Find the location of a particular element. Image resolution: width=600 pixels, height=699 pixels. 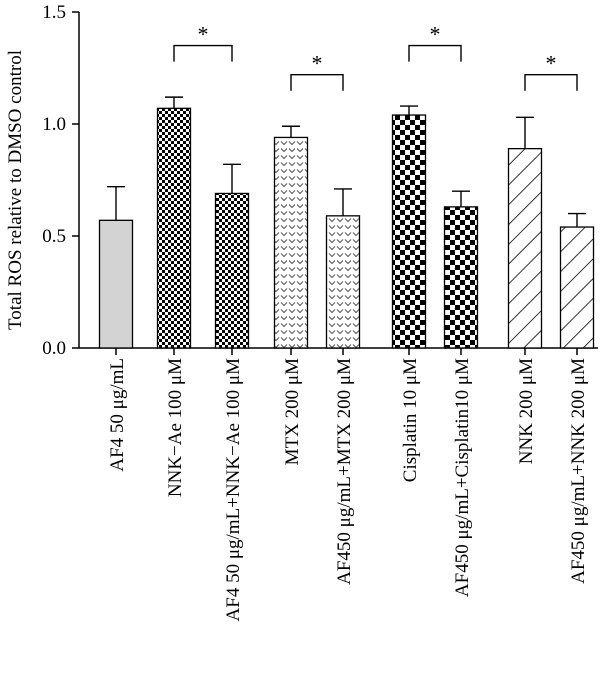

y-tick-label: 1.5 is located at coordinates (54, 12).